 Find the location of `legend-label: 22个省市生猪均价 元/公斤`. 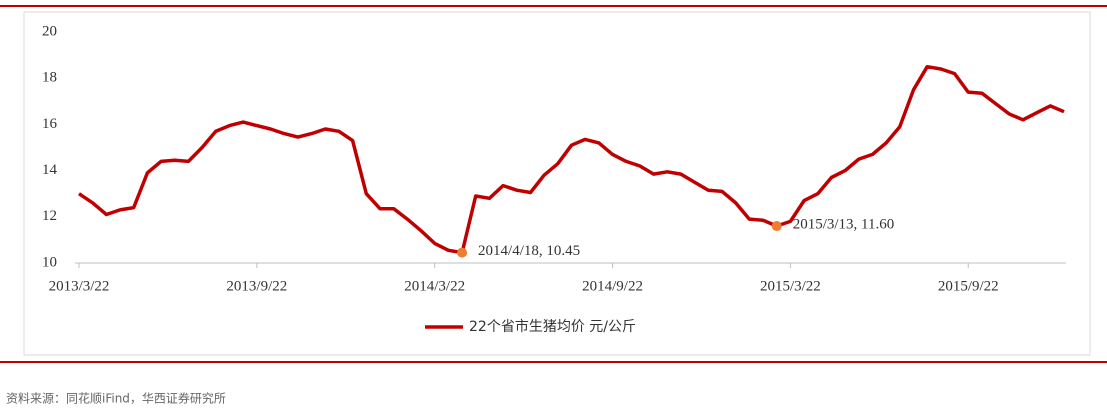

legend-label: 22个省市生猪均价 元/公斤 is located at coordinates (552, 326).